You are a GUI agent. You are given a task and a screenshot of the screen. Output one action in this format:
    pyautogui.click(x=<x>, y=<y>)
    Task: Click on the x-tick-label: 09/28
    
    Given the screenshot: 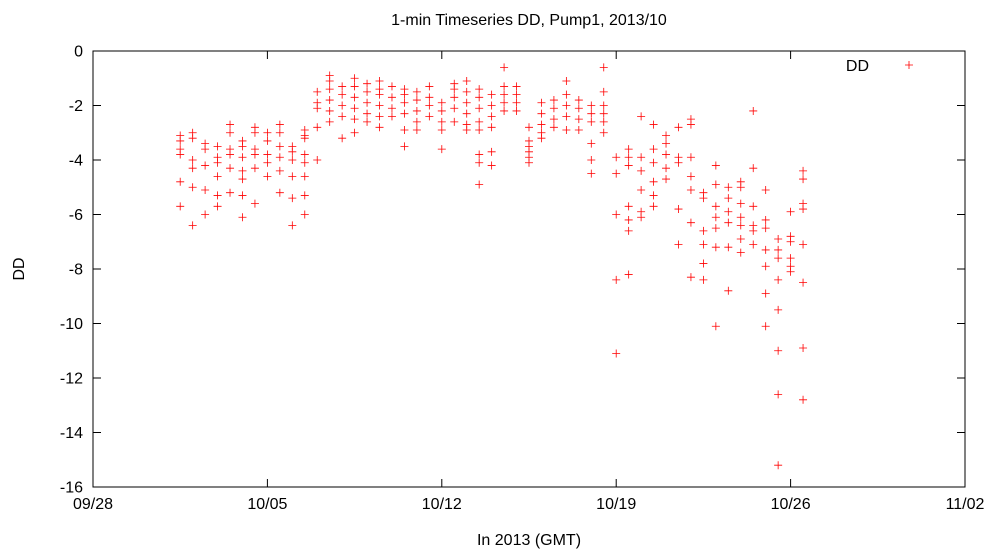 What is the action you would take?
    pyautogui.click(x=93, y=504)
    